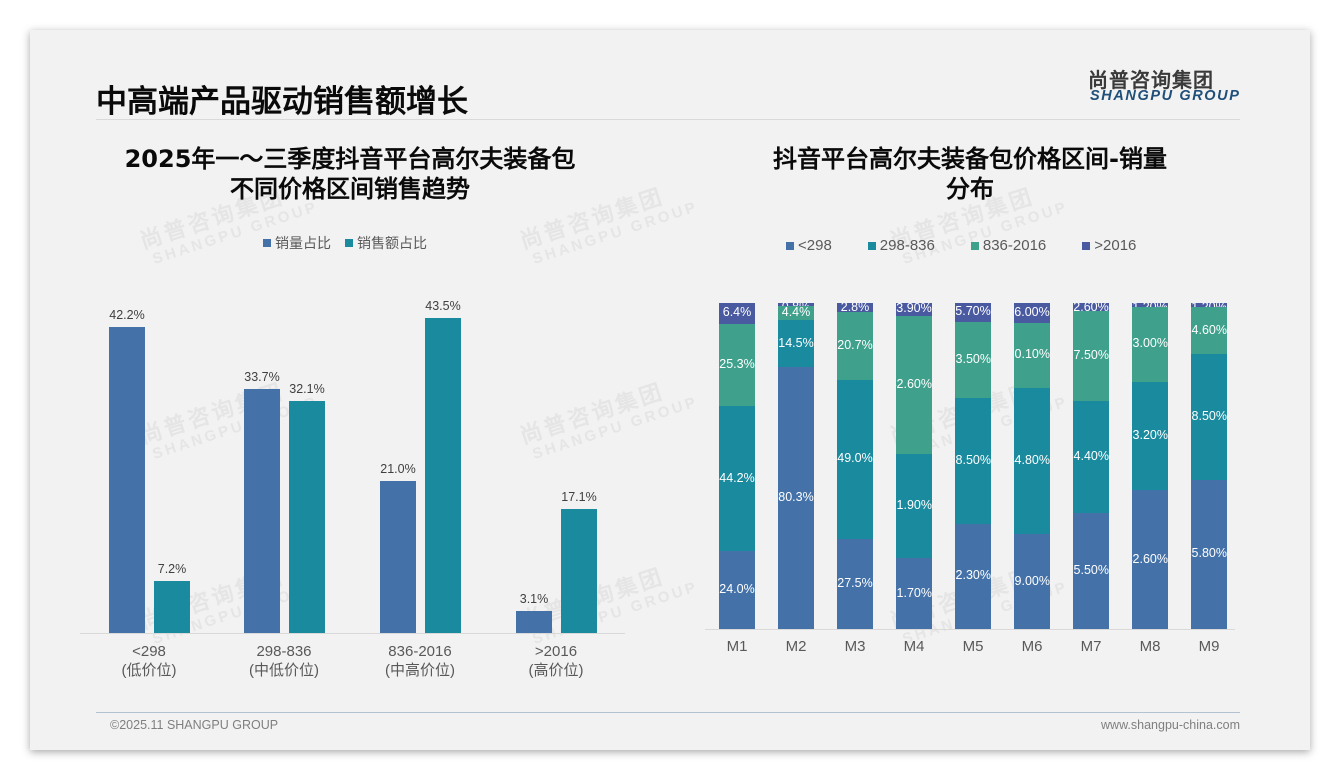 This screenshot has width=1340, height=780. What do you see at coordinates (737, 646) in the screenshot?
I see `month-label: M1` at bounding box center [737, 646].